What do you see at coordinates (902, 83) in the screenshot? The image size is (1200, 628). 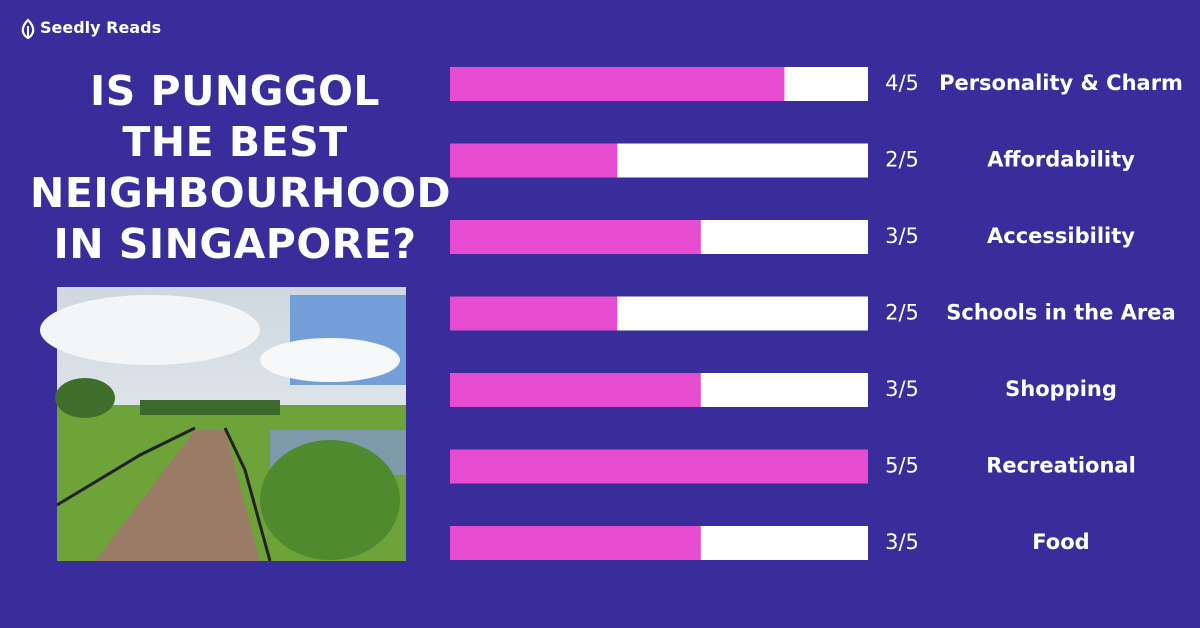 I see `value-label: 4/5` at bounding box center [902, 83].